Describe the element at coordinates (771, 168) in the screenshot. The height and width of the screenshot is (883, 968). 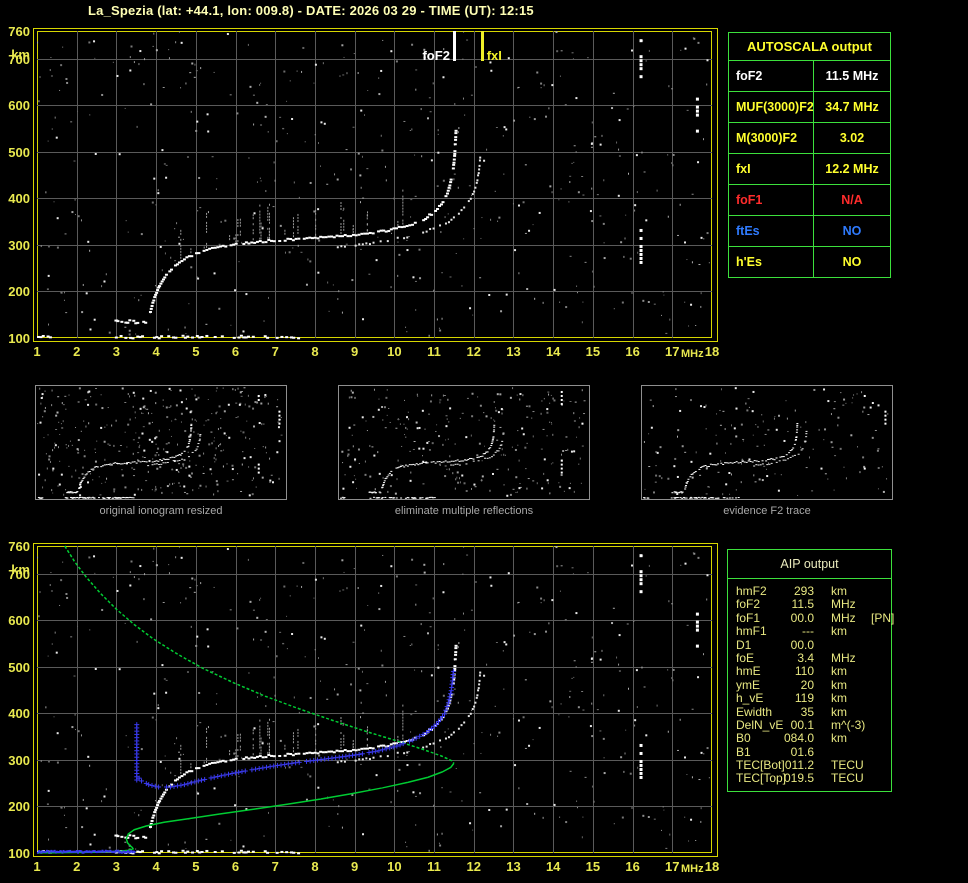
I see `autoscala-row-label: fxI` at that location.